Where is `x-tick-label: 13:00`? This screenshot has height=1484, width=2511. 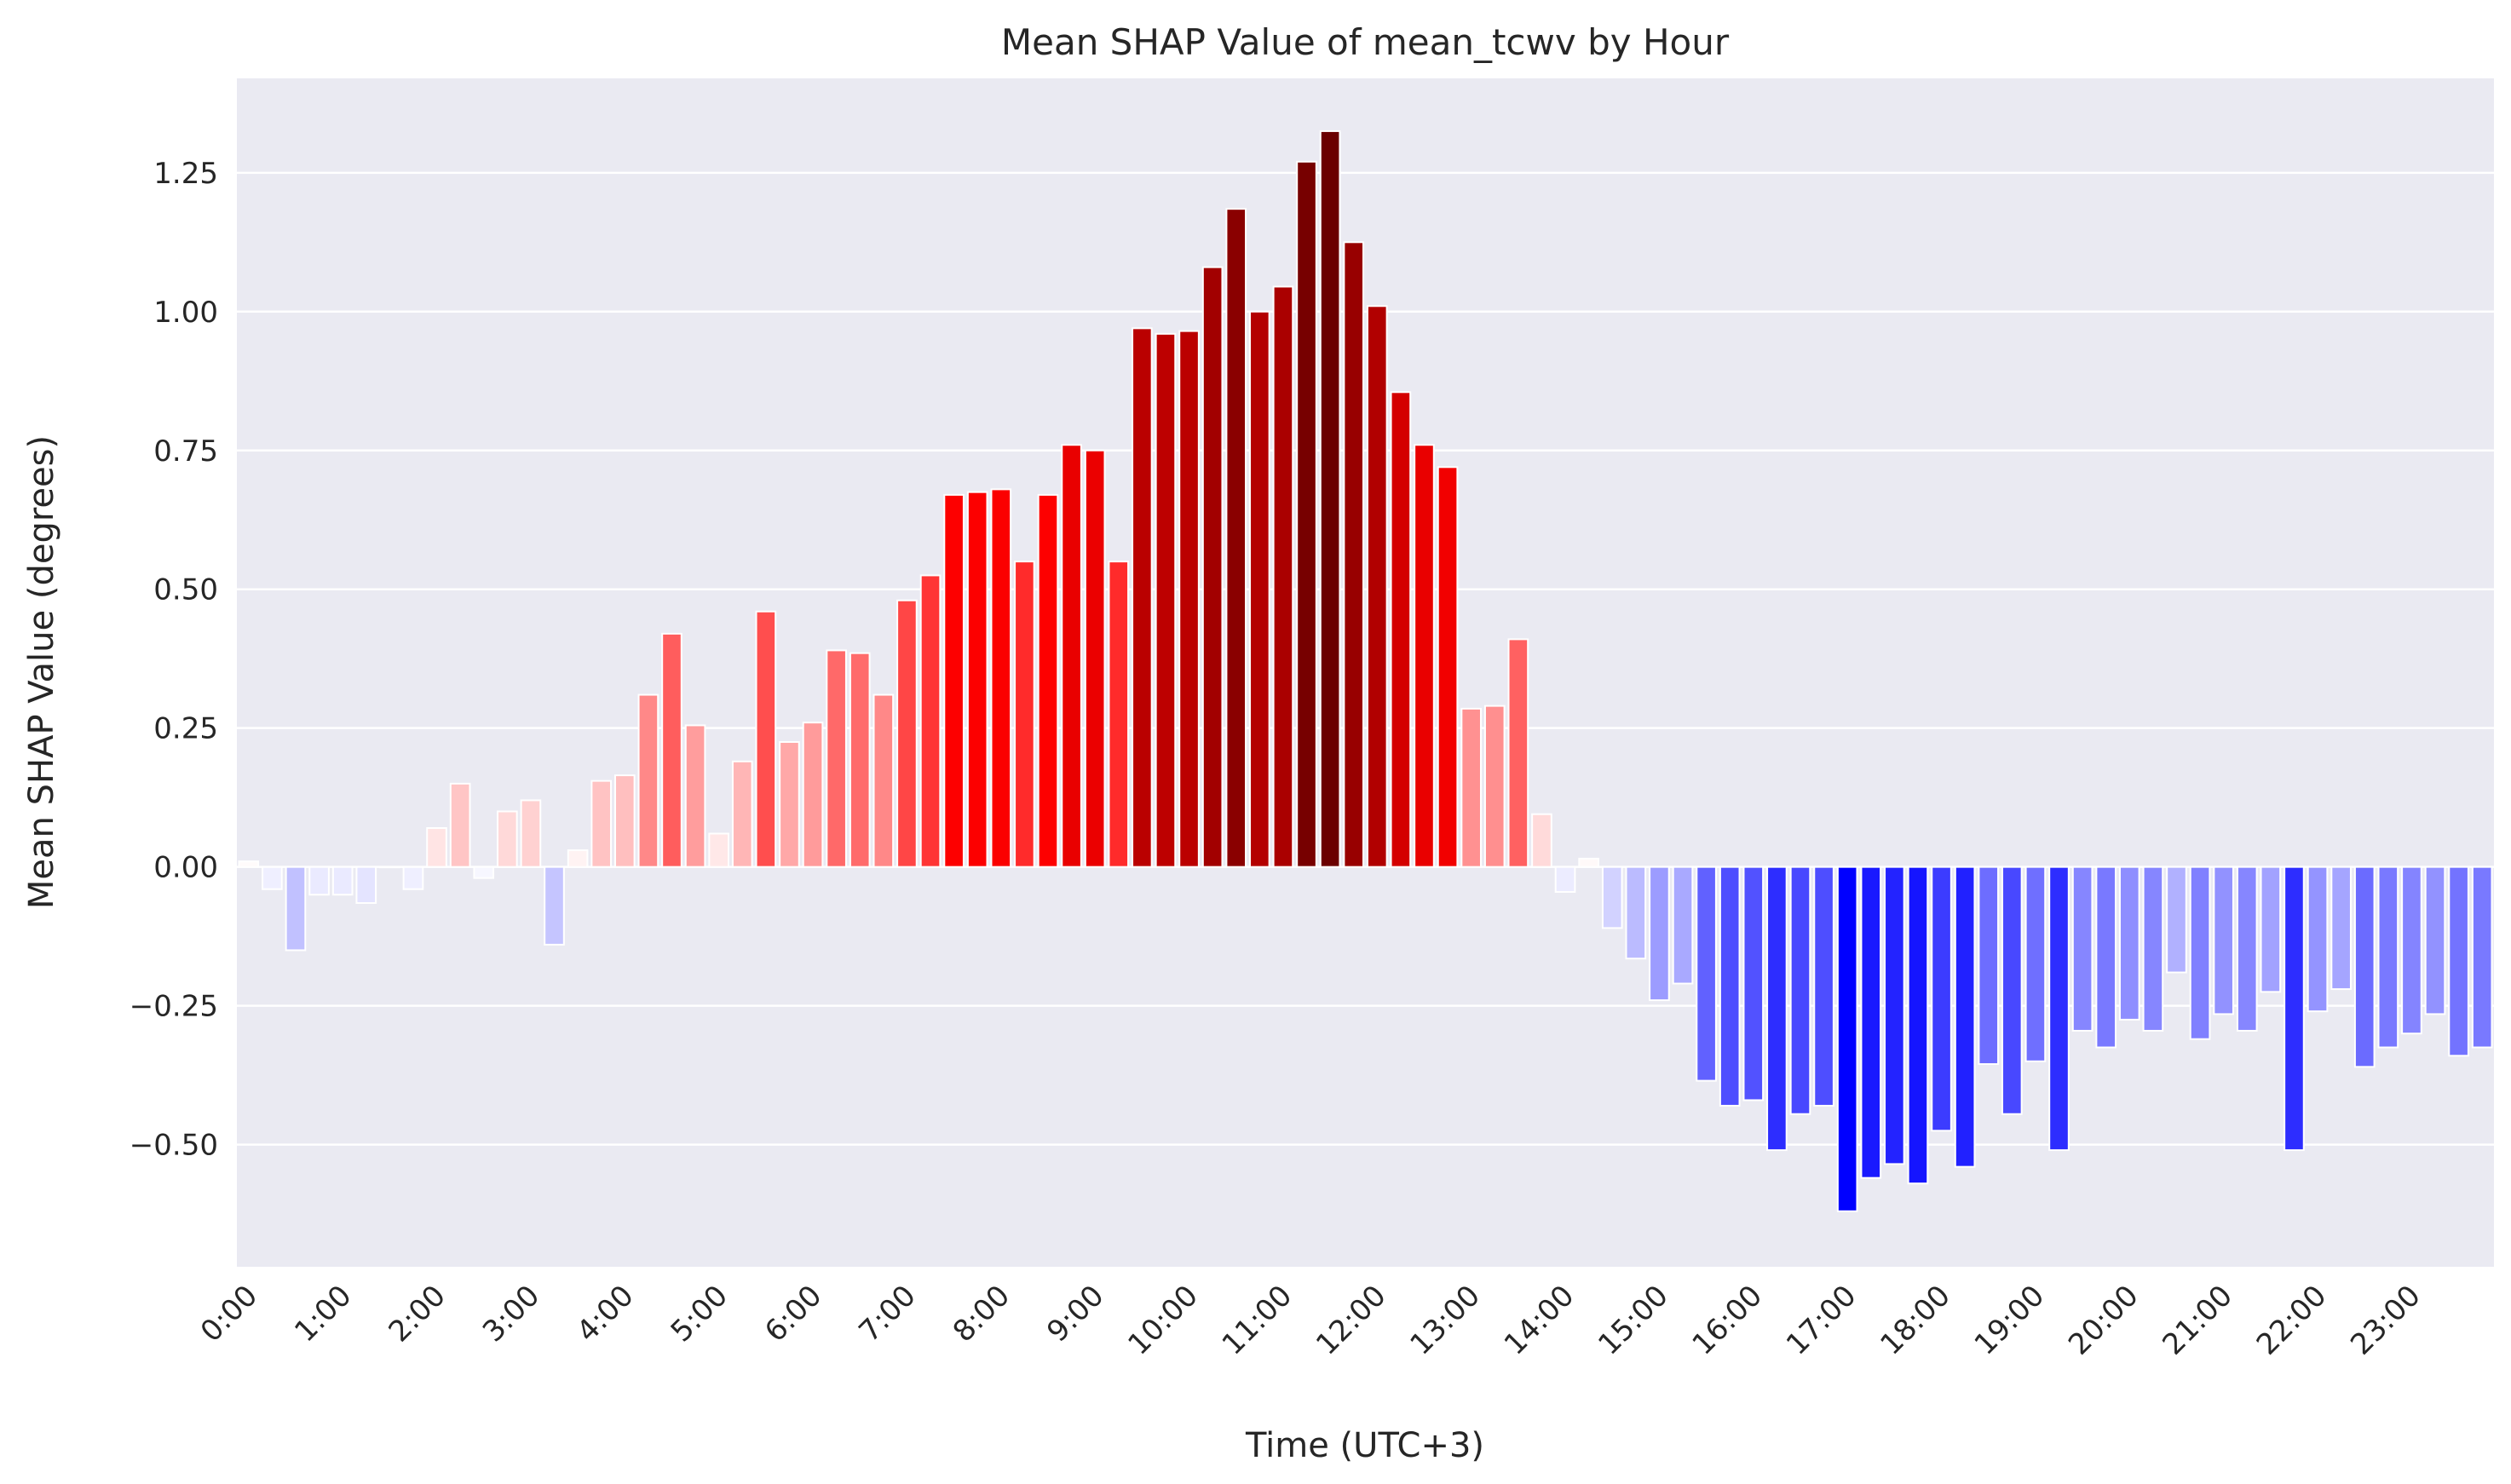
x-tick-label: 13:00 is located at coordinates (1445, 1320).